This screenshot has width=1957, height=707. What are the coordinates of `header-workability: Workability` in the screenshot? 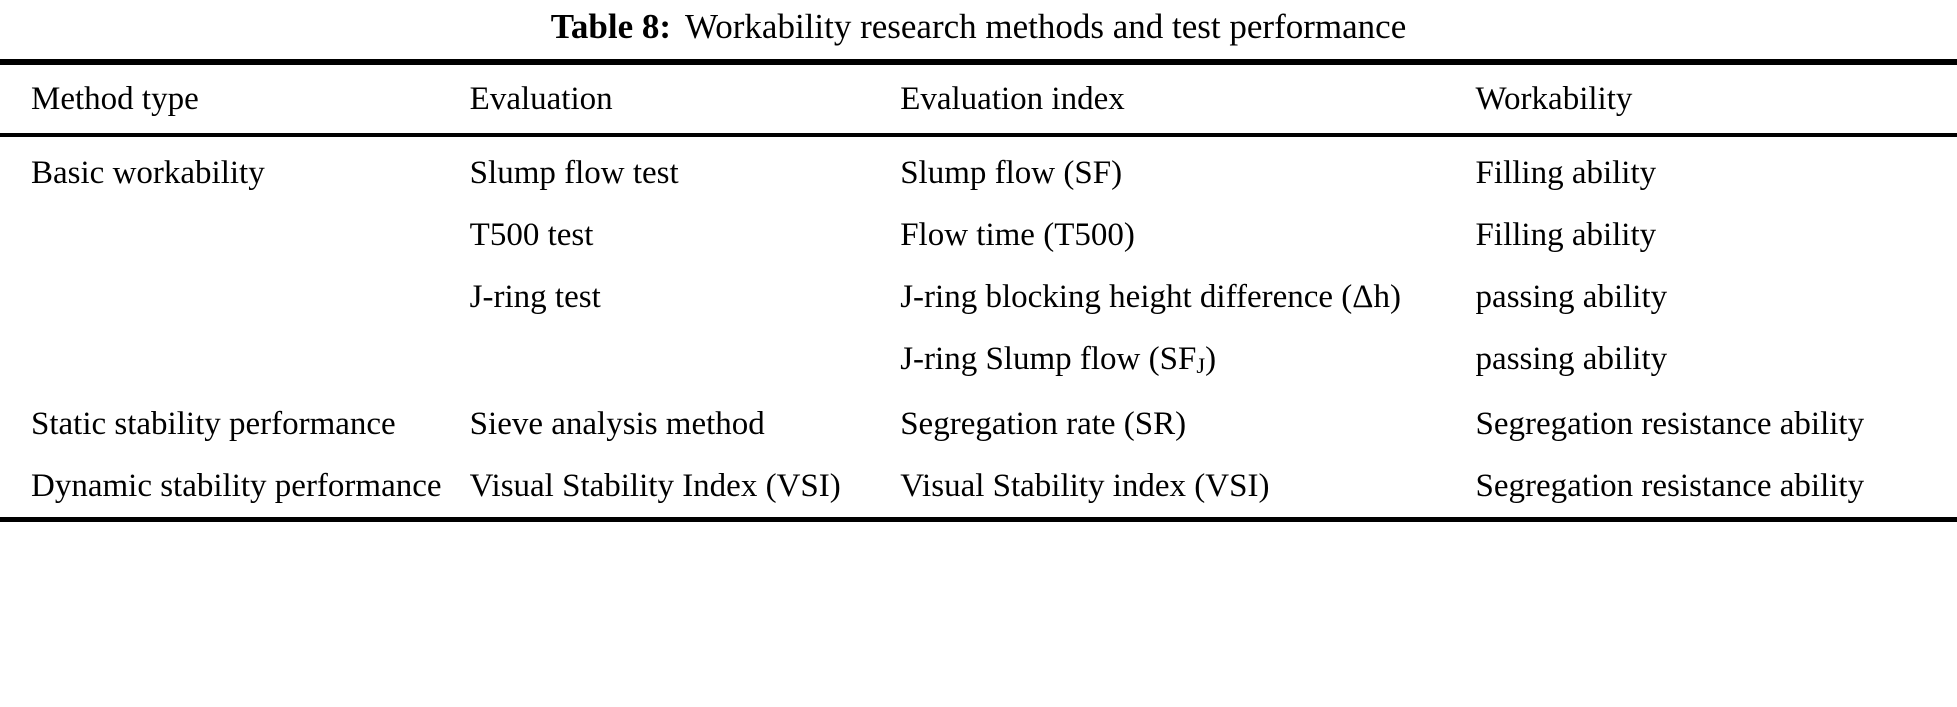 It's located at (1716, 99).